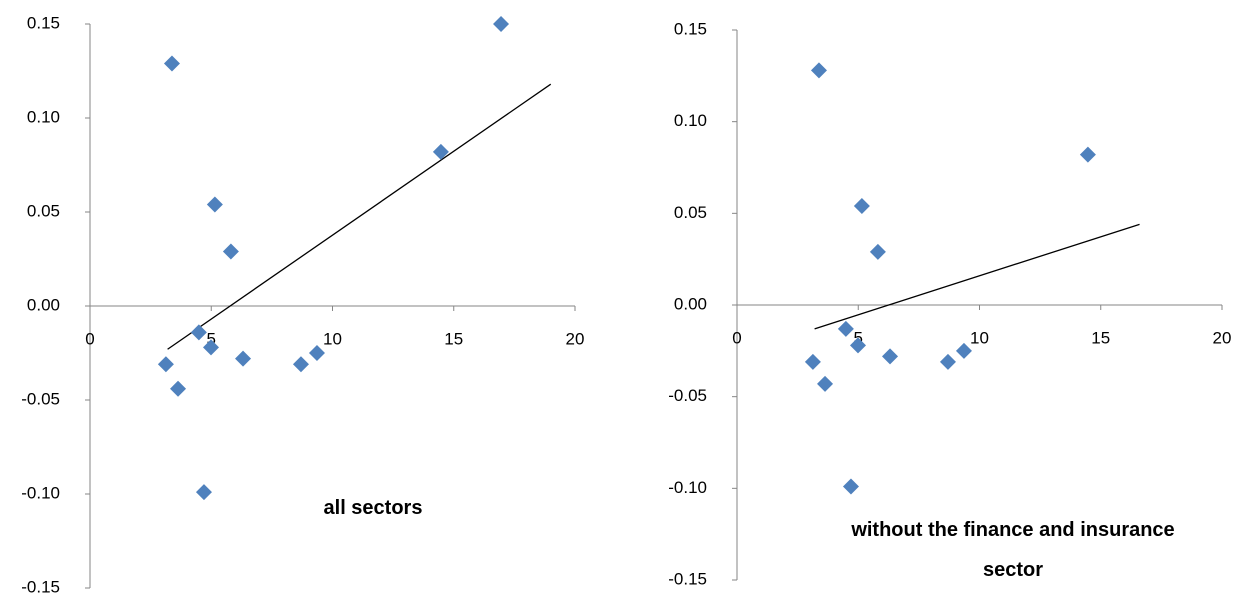 The image size is (1245, 600). I want to click on x-tick-label: 5, so click(211, 338).